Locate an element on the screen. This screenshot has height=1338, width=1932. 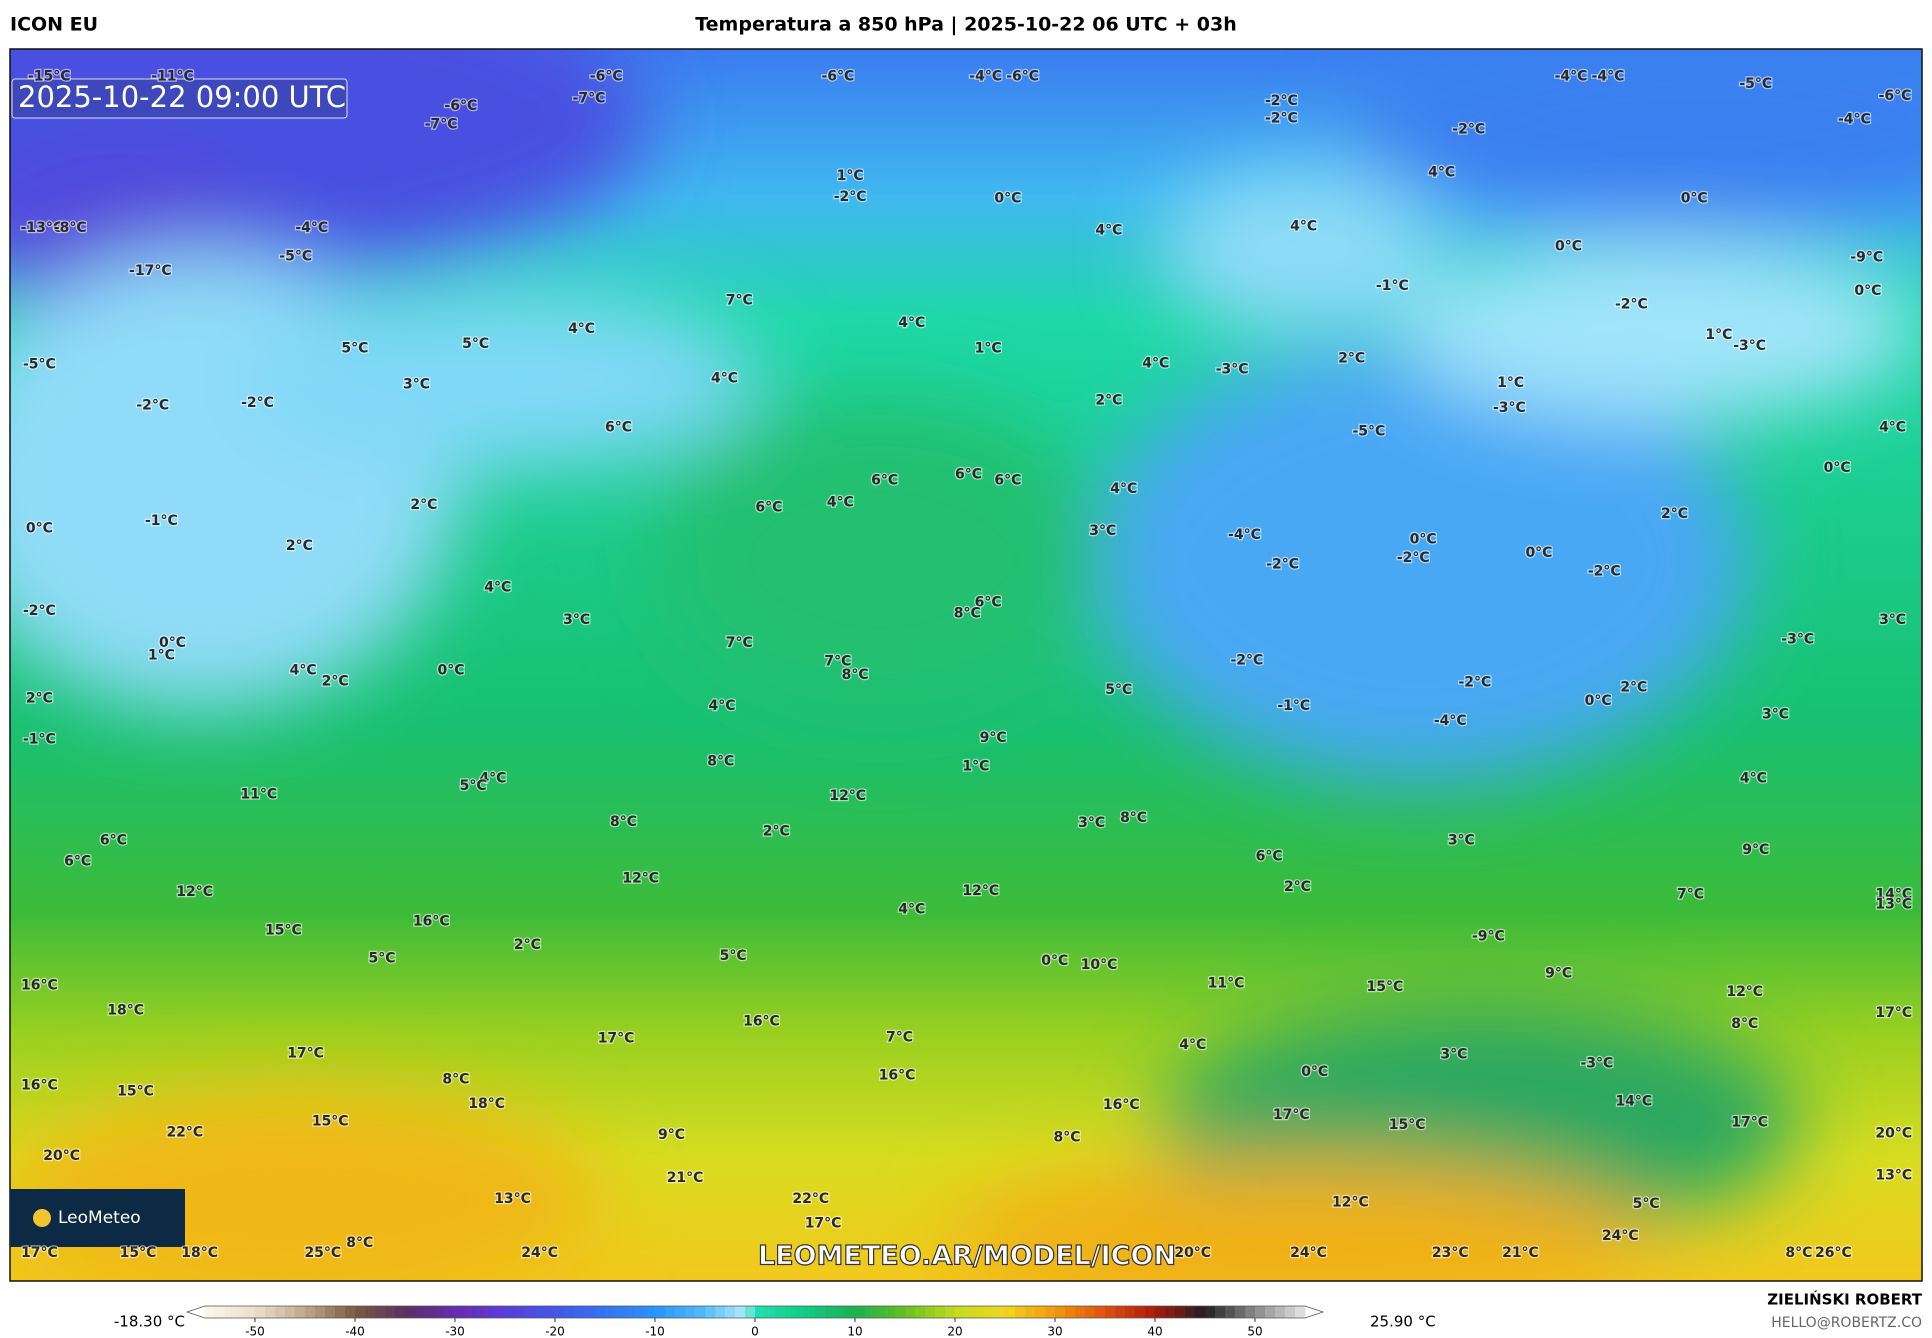
temperature-label: 13°C is located at coordinates (512, 1199).